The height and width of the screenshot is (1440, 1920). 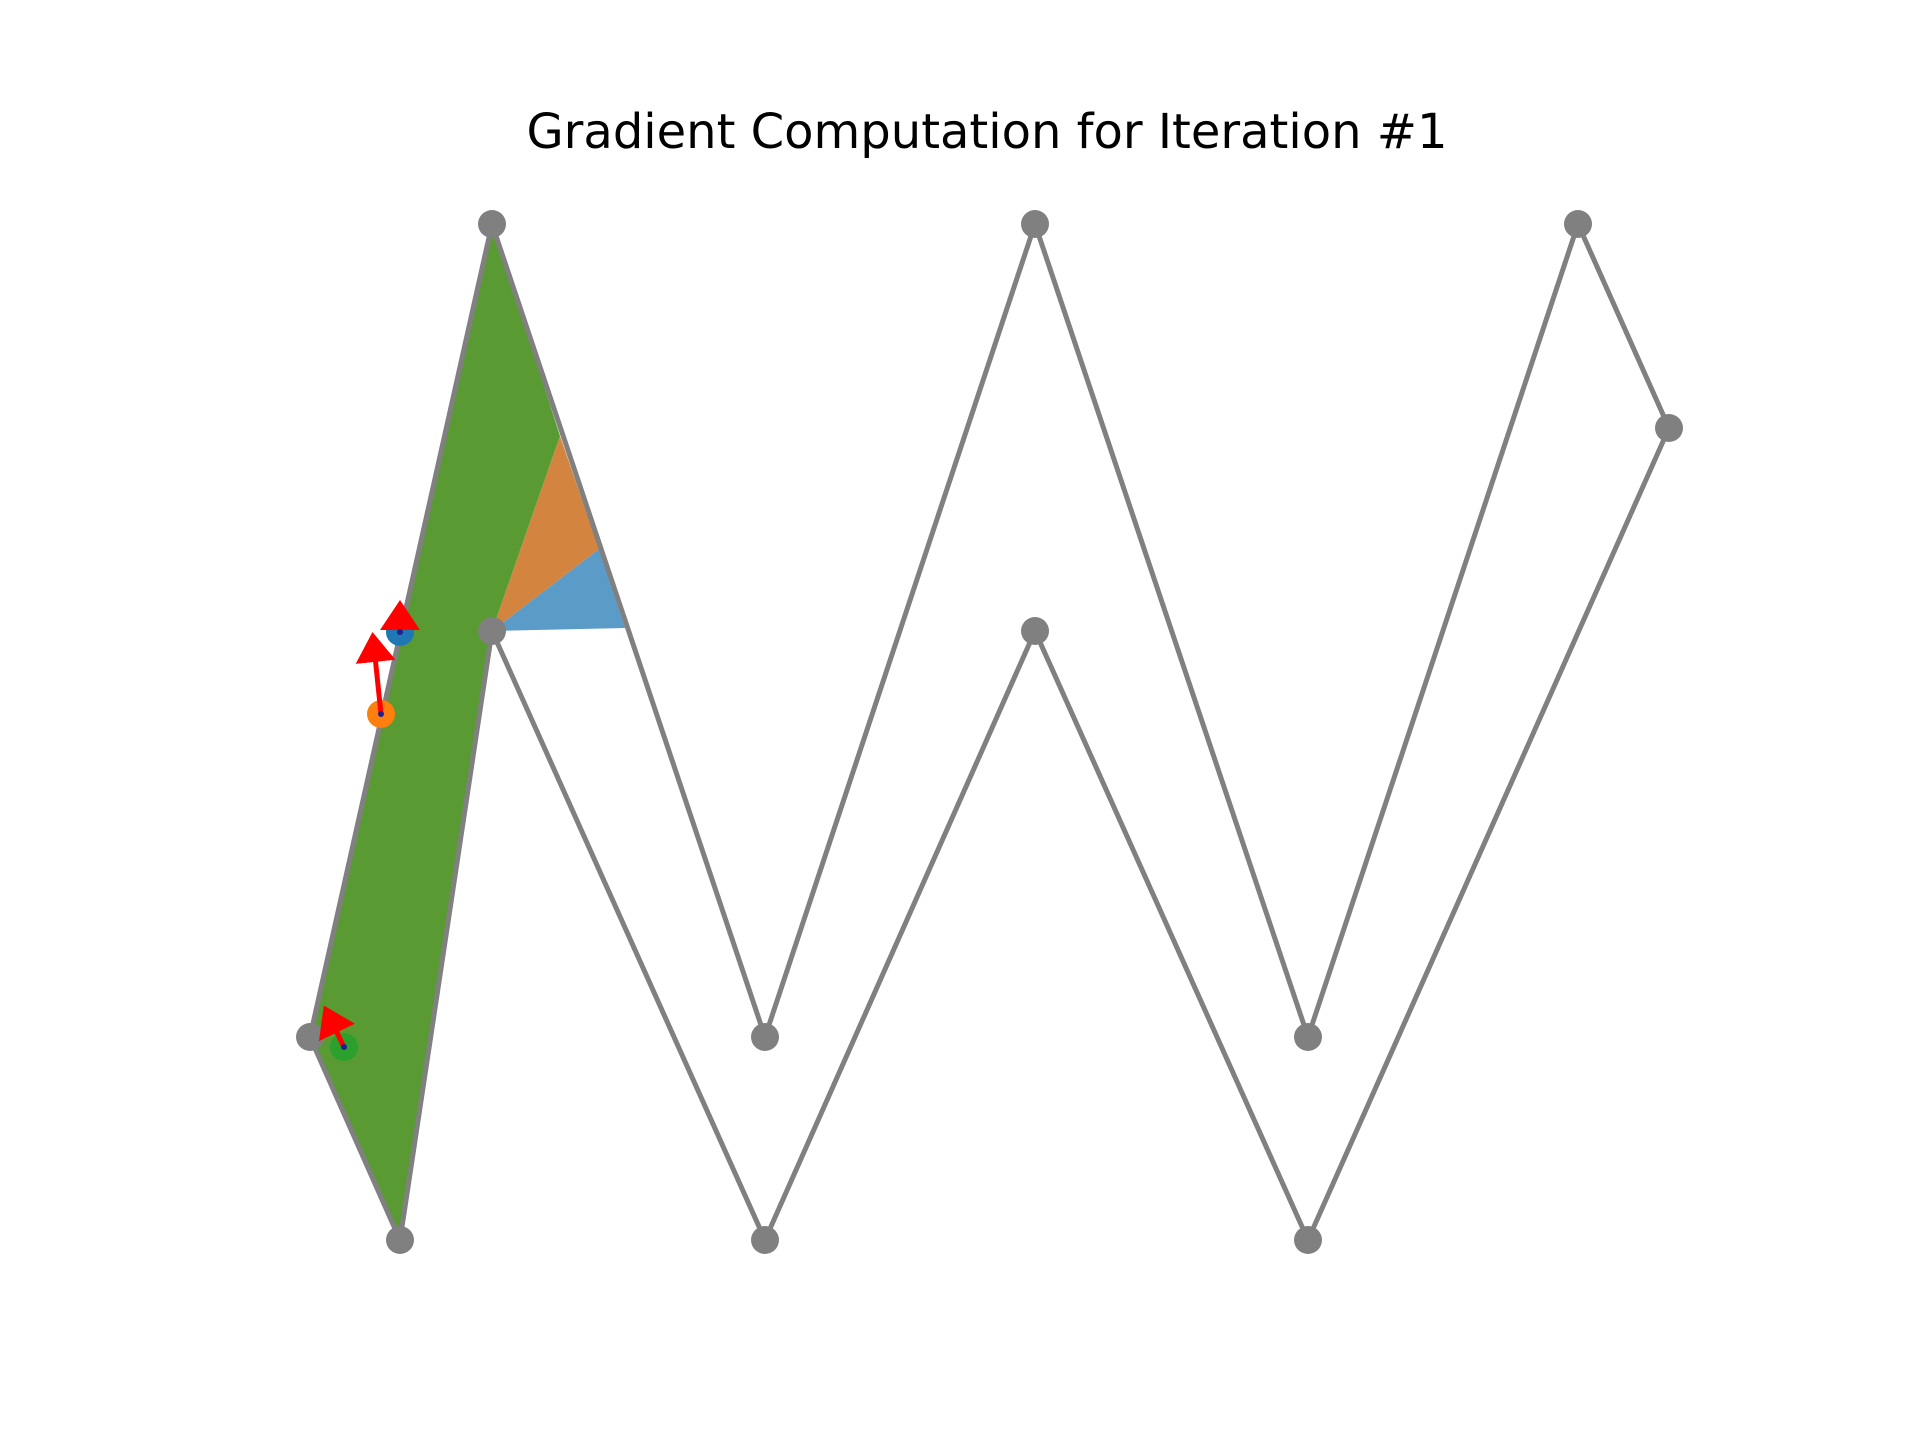 What do you see at coordinates (400, 632) in the screenshot?
I see `sample-point-center-blue` at bounding box center [400, 632].